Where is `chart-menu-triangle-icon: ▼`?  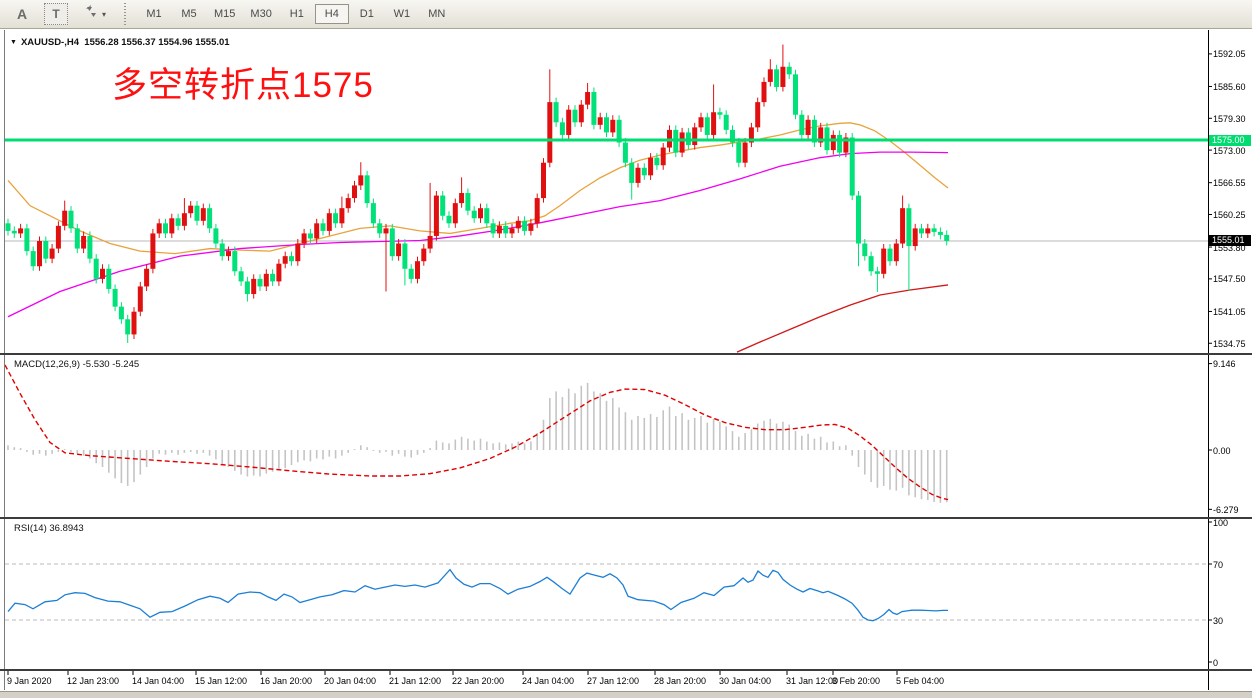 chart-menu-triangle-icon: ▼ is located at coordinates (13, 42).